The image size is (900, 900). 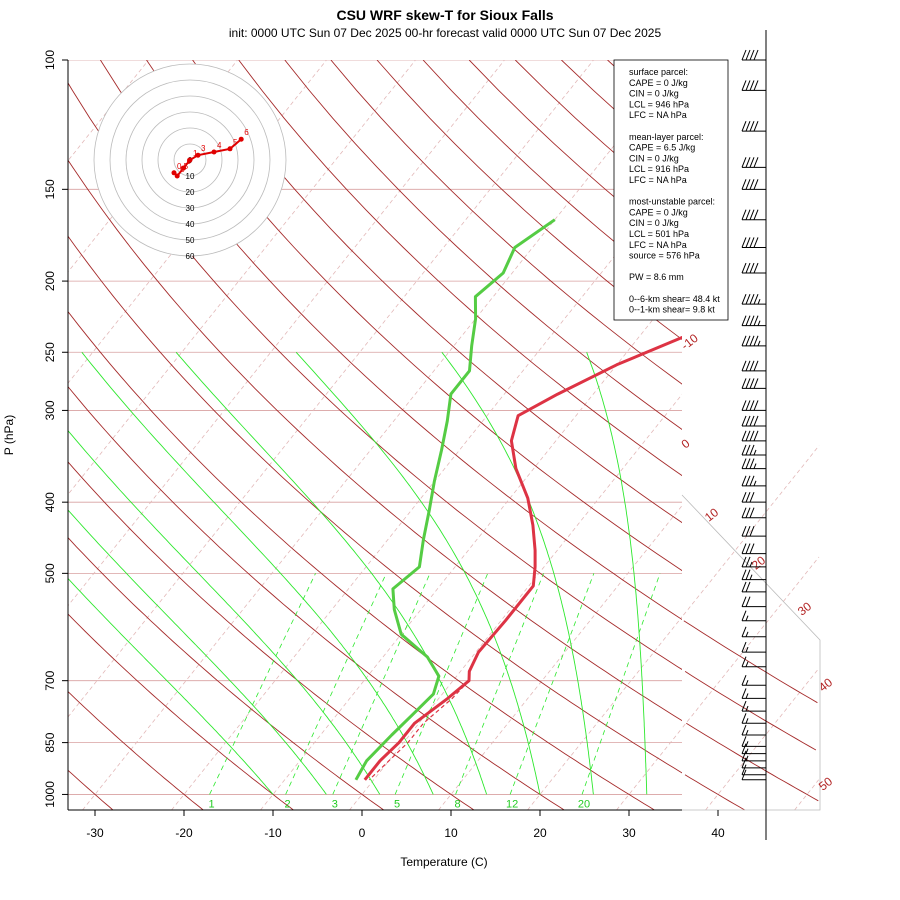 What do you see at coordinates (825, 684) in the screenshot?
I see `isotherm-label: 40` at bounding box center [825, 684].